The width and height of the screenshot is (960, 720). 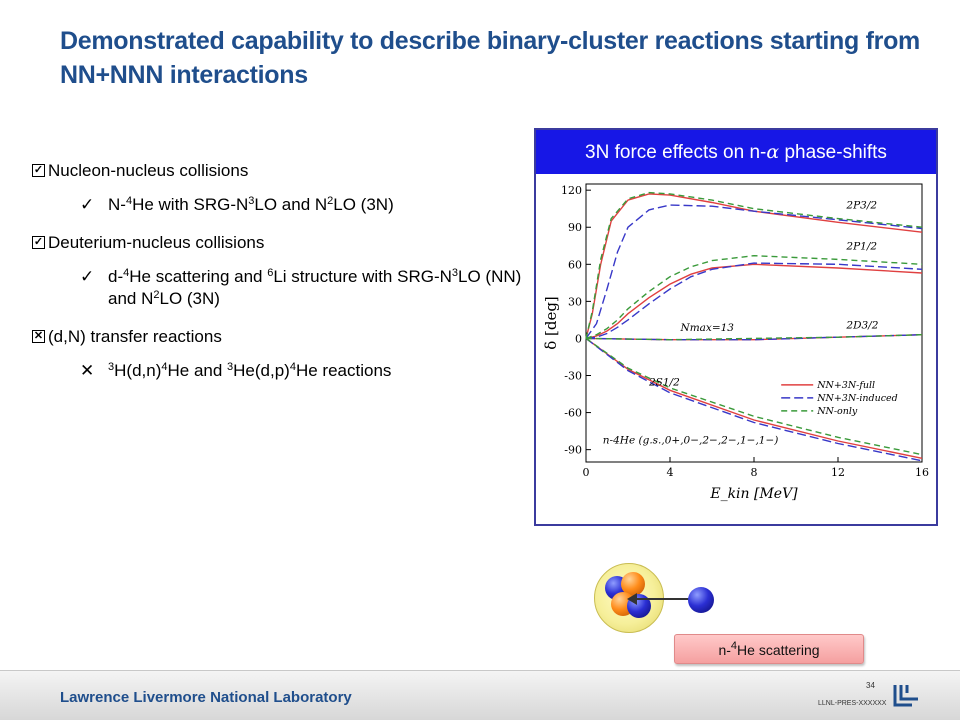 I want to click on bullet-text: Nucleon-nucleus collisions, so click(x=148, y=170).